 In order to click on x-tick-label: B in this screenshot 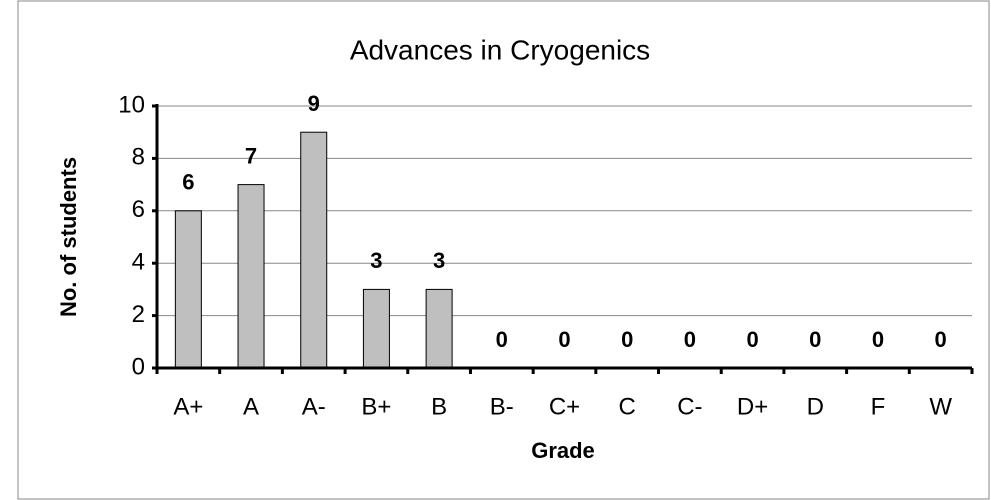, I will do `click(439, 406)`.